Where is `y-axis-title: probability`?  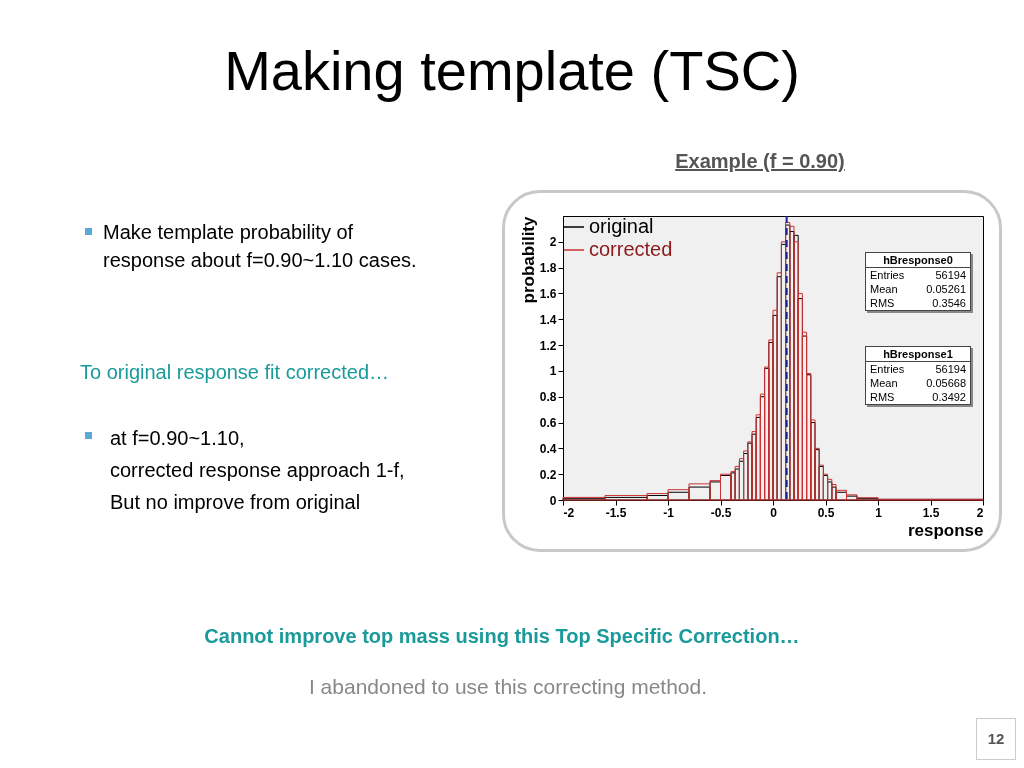
y-axis-title: probability is located at coordinates (528, 259).